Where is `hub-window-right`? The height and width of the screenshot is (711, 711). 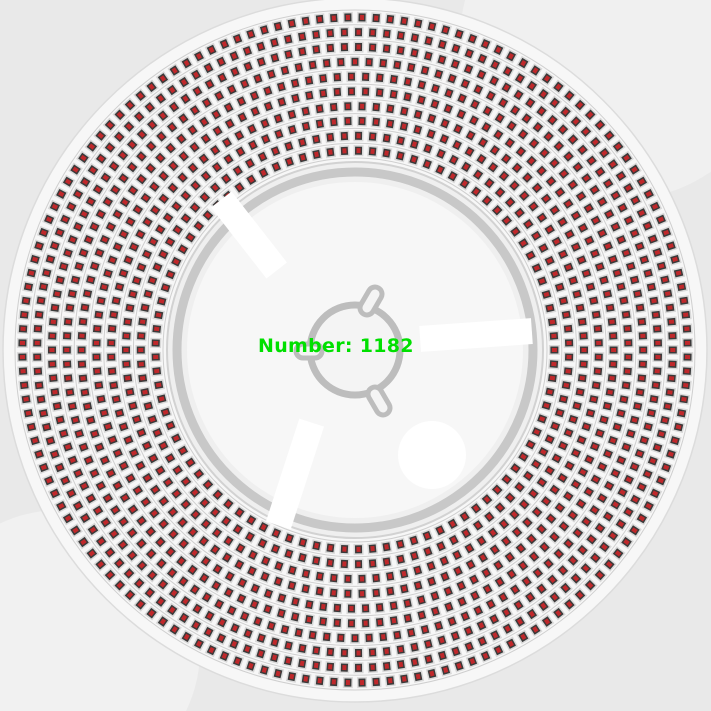
hub-window-right is located at coordinates (476, 335).